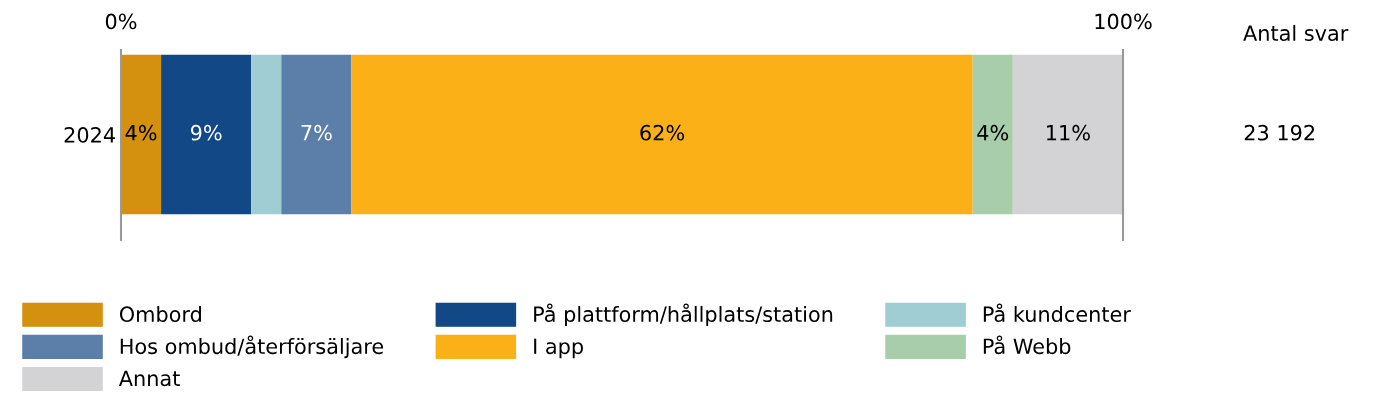  I want to click on text: Antal svar, so click(1296, 33).